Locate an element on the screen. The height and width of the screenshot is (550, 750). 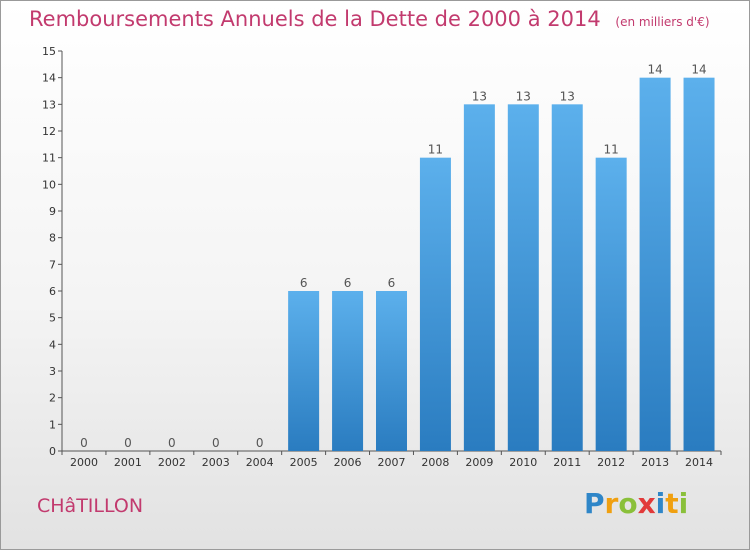
y-tick-label: 10 is located at coordinates (49, 184).